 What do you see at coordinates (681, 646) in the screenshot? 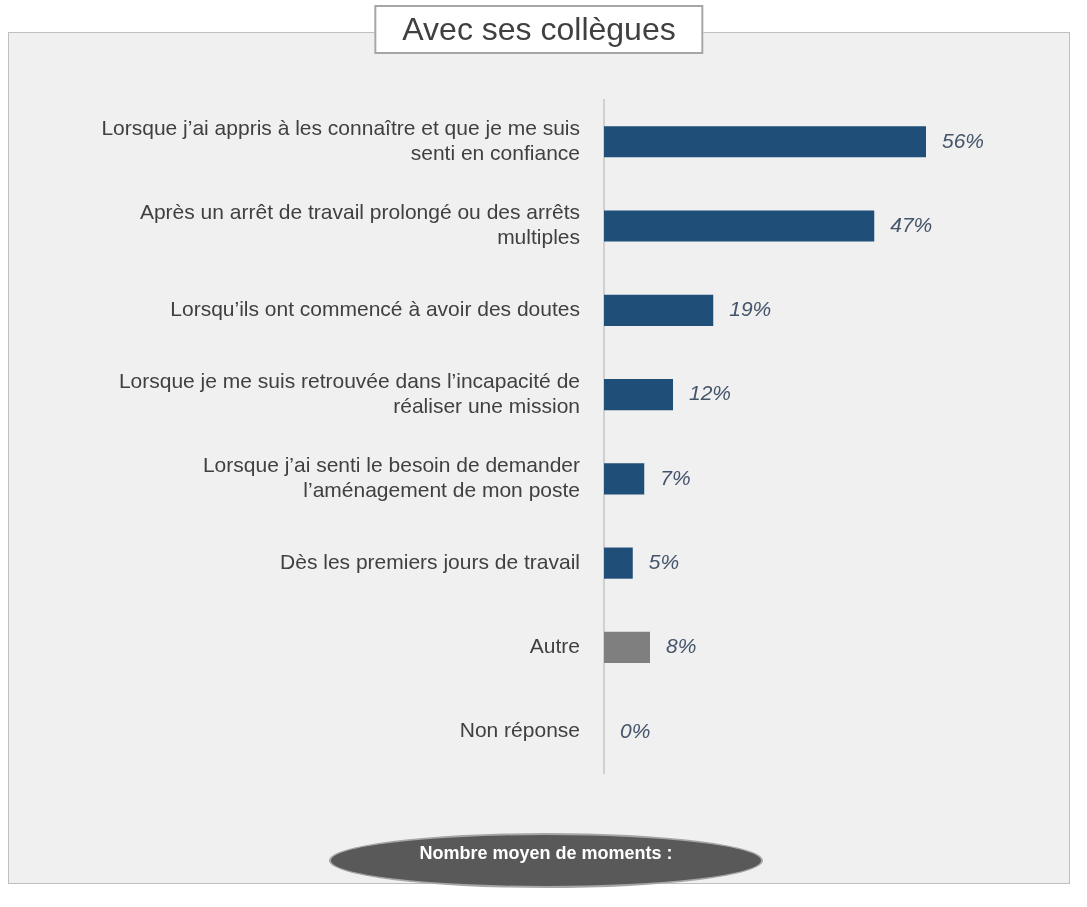
I see `data-label: 8%` at bounding box center [681, 646].